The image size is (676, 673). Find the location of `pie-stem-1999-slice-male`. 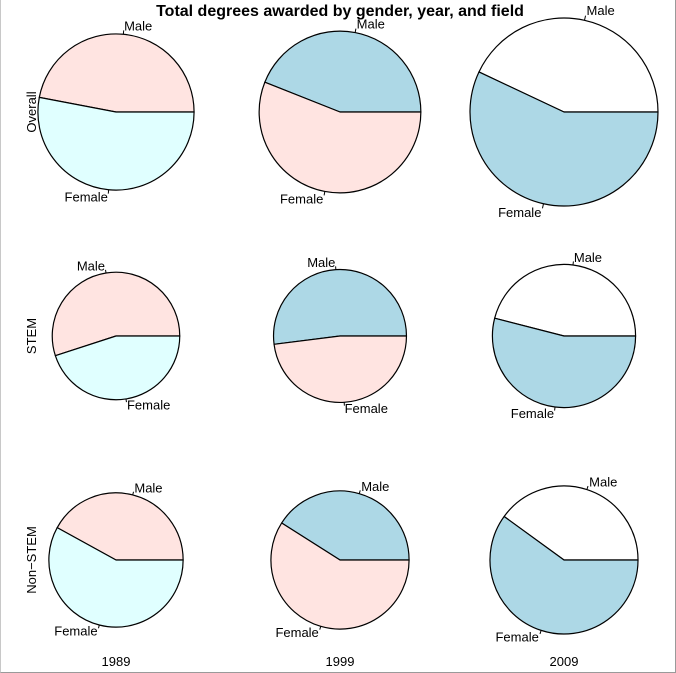

pie-stem-1999-slice-male is located at coordinates (340, 306).